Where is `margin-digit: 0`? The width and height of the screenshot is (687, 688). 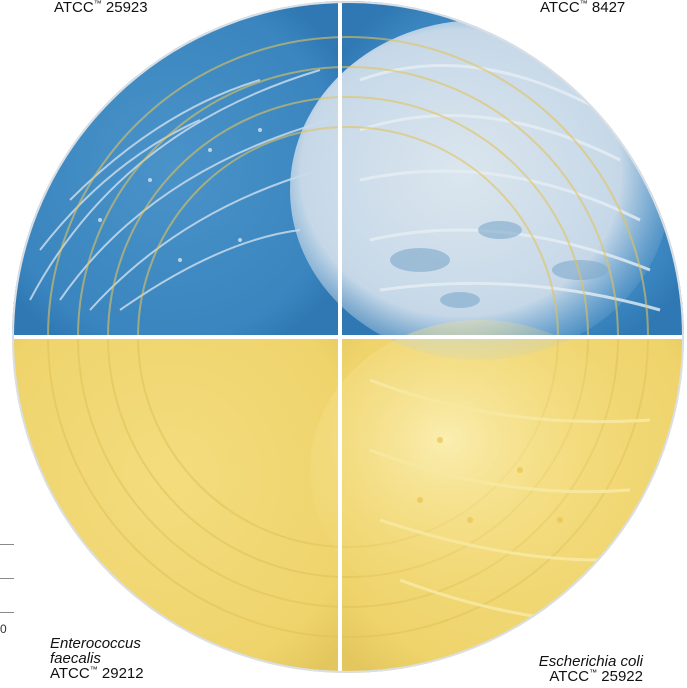
margin-digit: 0 is located at coordinates (3, 629).